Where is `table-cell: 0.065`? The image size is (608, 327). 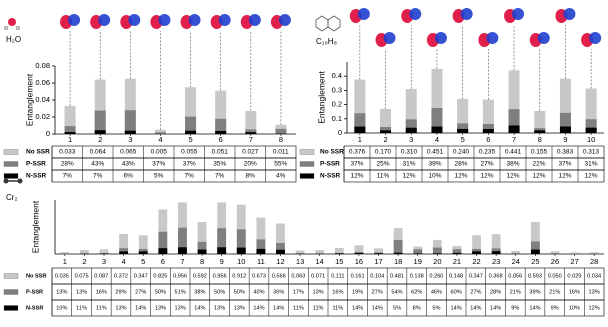 table-cell: 0.065 is located at coordinates (128, 152).